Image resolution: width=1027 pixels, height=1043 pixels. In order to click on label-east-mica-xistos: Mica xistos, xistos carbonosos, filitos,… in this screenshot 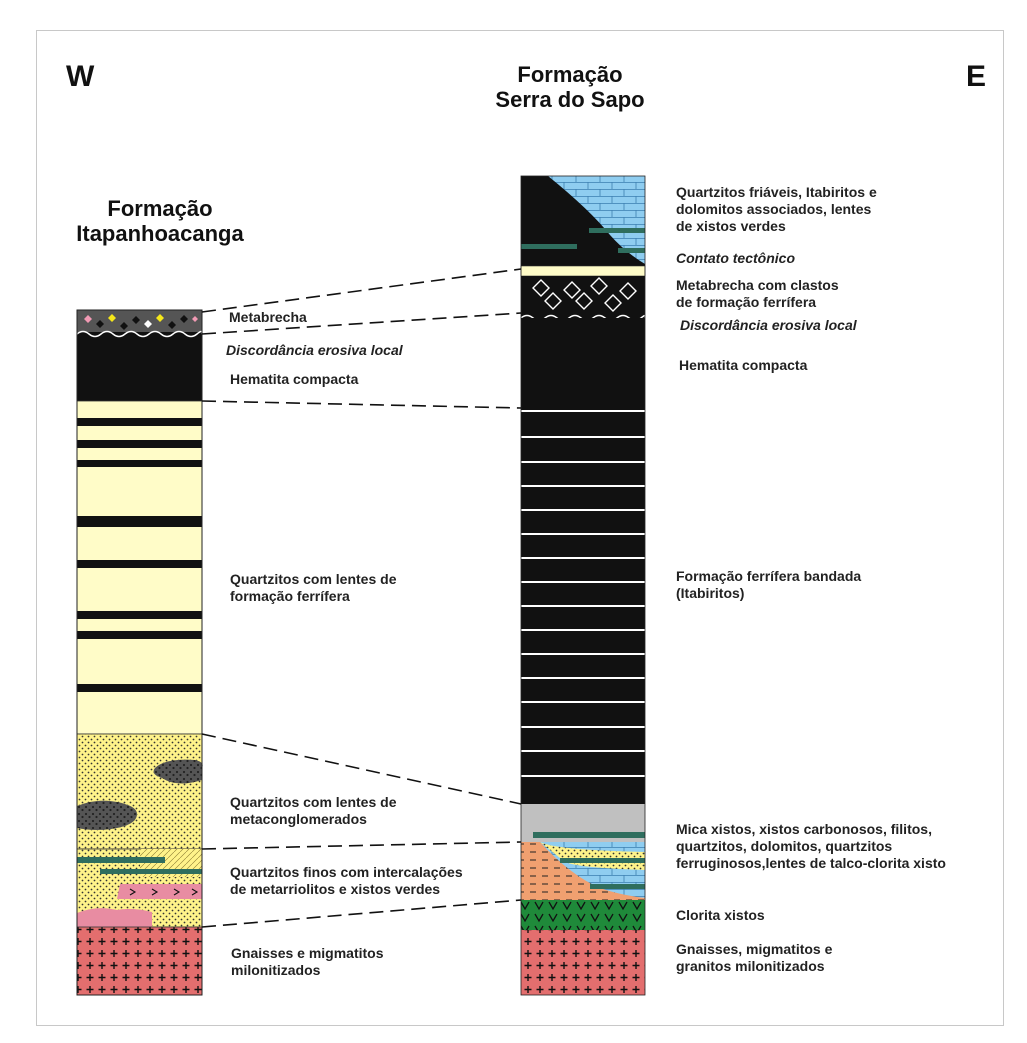, I will do `click(811, 846)`.